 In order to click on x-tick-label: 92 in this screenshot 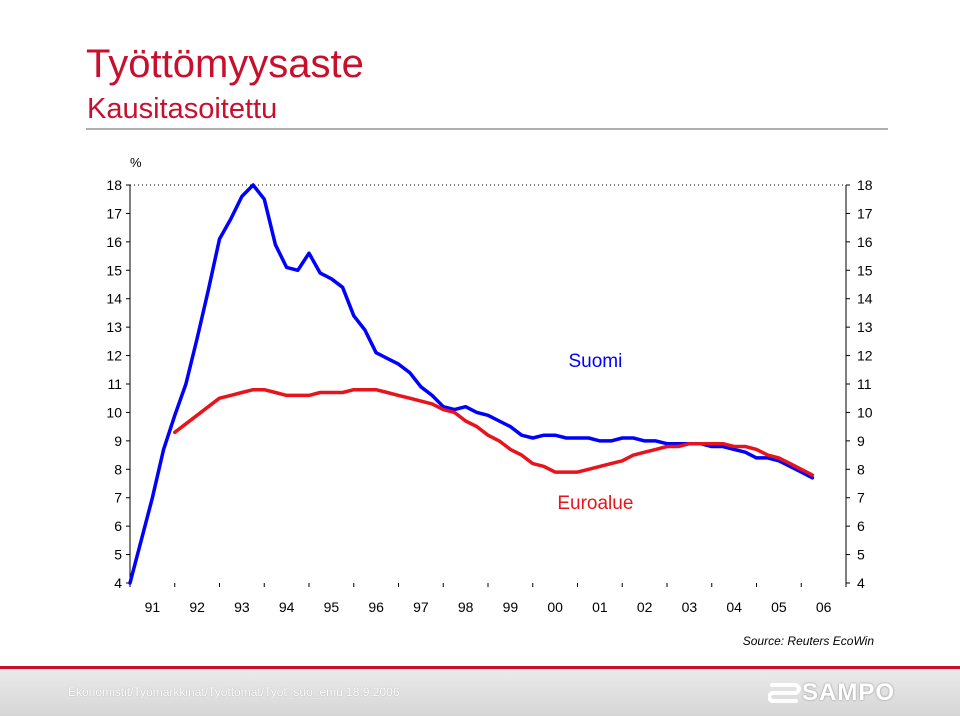, I will do `click(197, 607)`.